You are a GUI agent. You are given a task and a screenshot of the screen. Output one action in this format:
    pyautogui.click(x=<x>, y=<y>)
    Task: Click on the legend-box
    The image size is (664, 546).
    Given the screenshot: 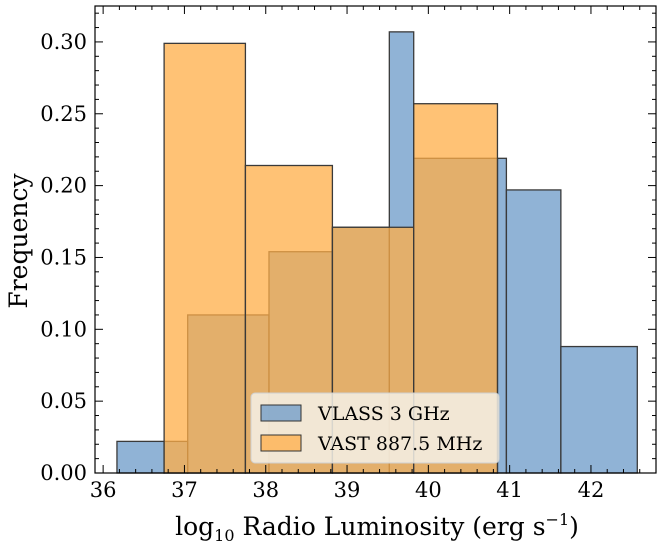 What is the action you would take?
    pyautogui.click(x=375, y=428)
    